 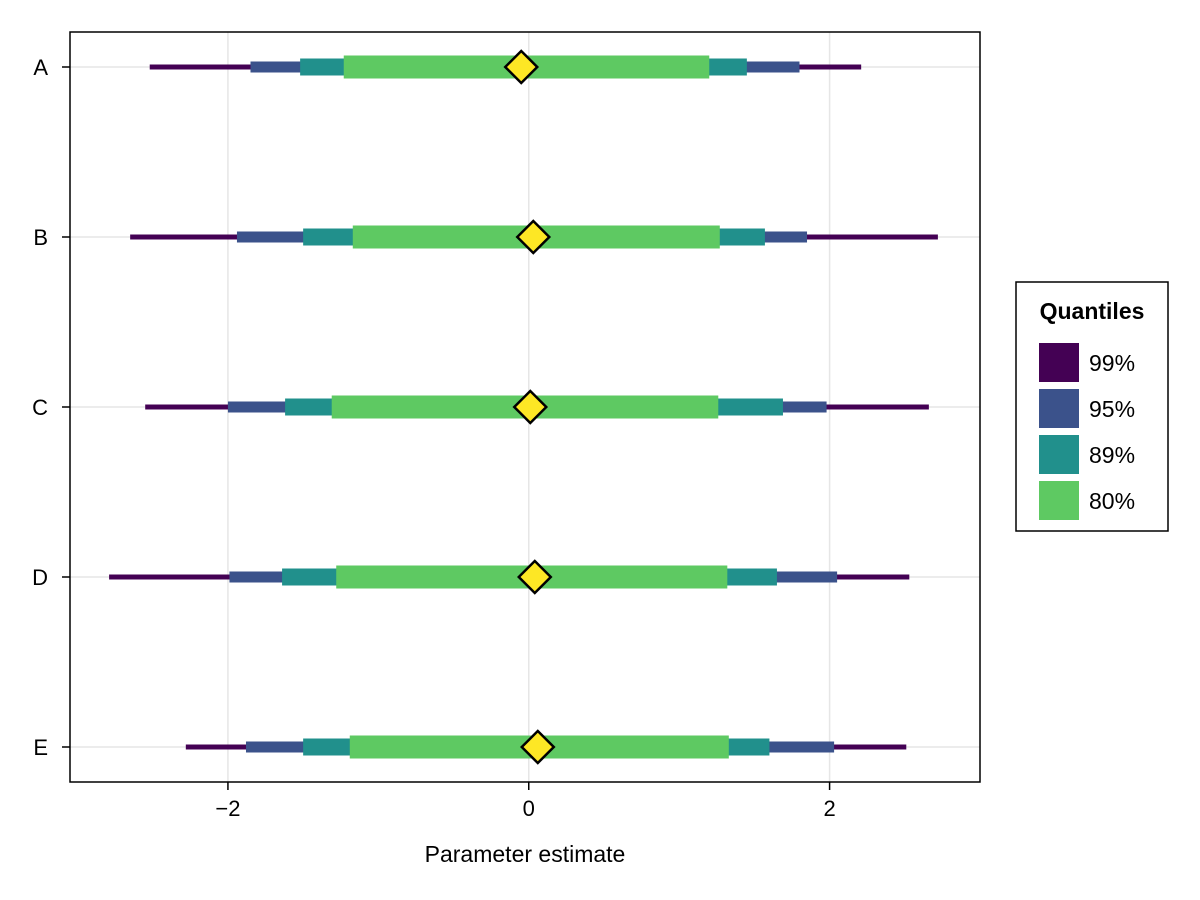 What do you see at coordinates (1112, 363) in the screenshot?
I see `legend-label: 99%` at bounding box center [1112, 363].